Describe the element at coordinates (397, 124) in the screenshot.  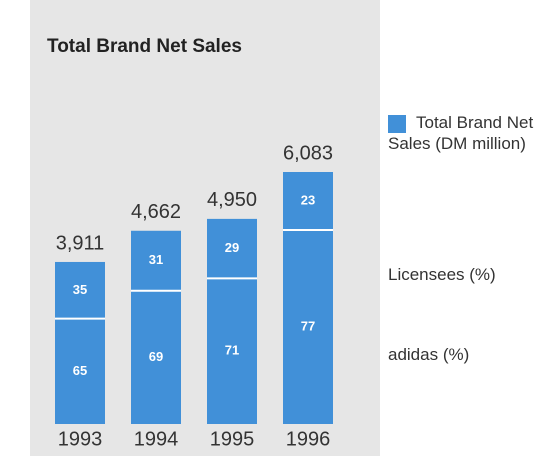
I see `legend-swatch` at that location.